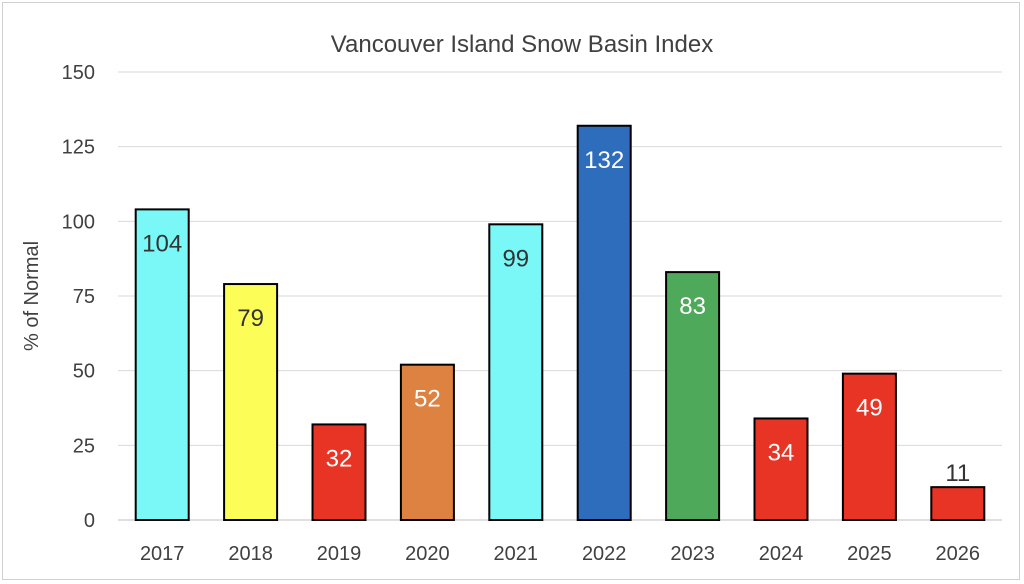 This screenshot has width=1024, height=584. I want to click on x-tick-label: 2017, so click(162, 554).